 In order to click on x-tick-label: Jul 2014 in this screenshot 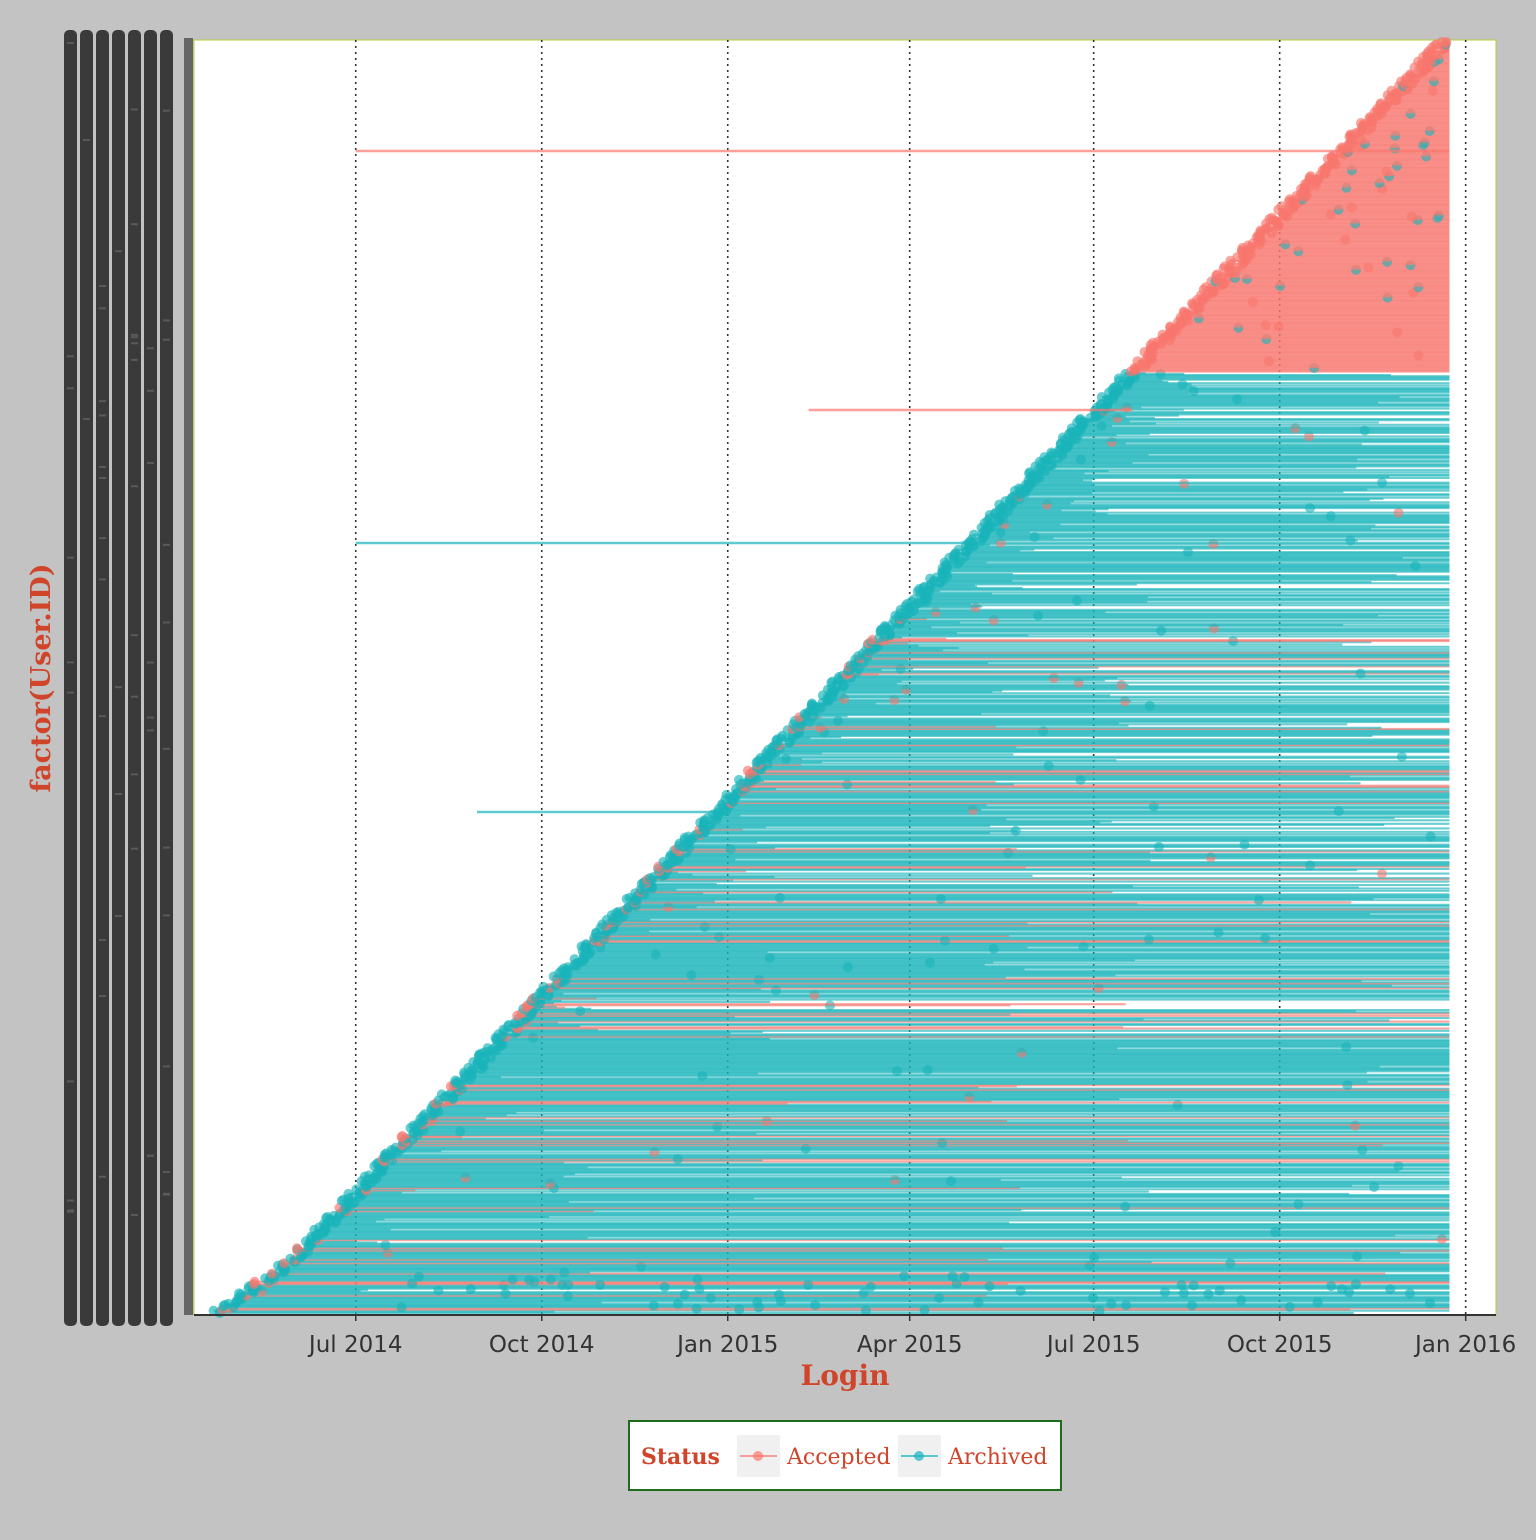, I will do `click(355, 1345)`.